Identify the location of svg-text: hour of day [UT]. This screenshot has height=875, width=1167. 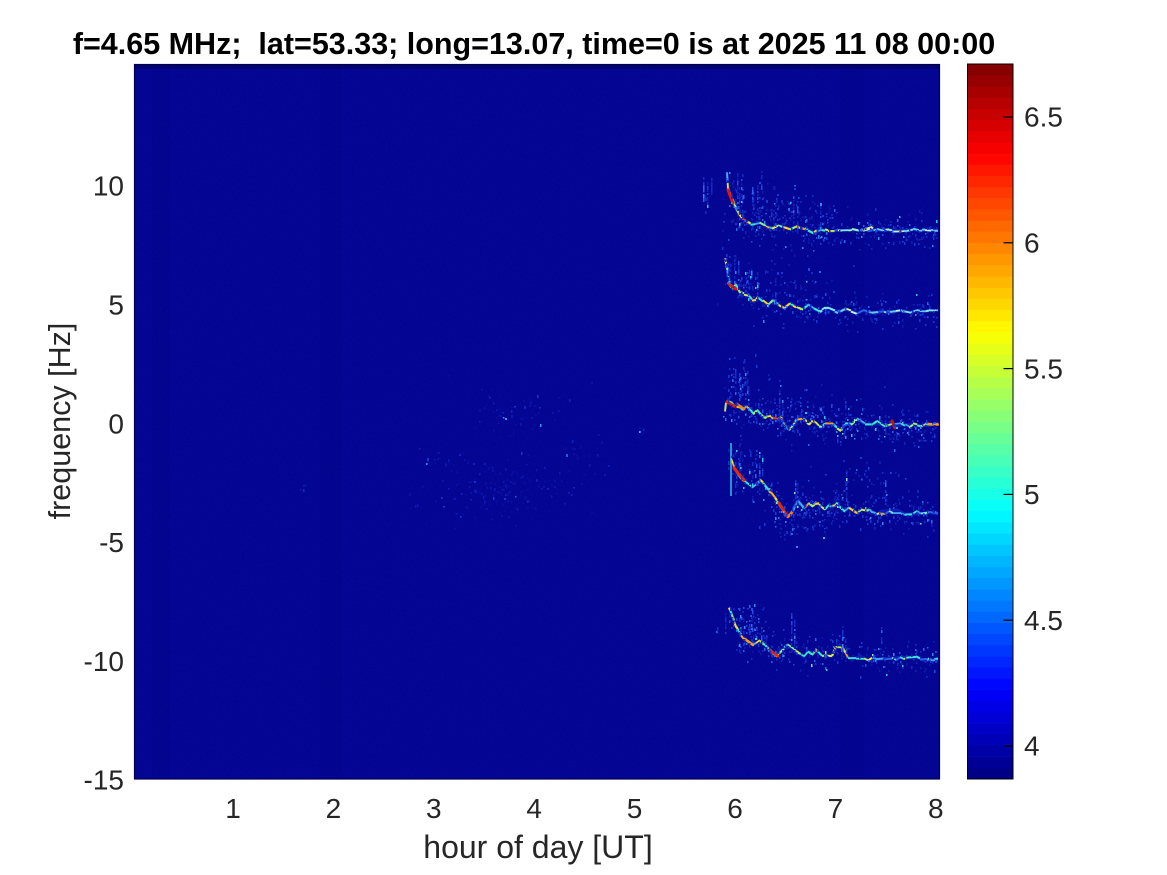
(537, 847).